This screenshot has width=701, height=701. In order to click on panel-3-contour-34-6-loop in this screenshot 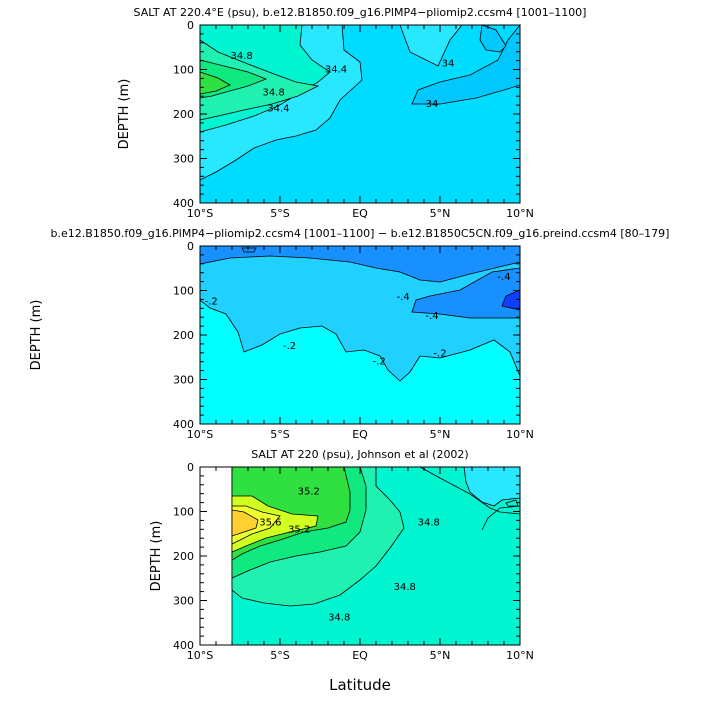, I will do `click(512, 503)`.